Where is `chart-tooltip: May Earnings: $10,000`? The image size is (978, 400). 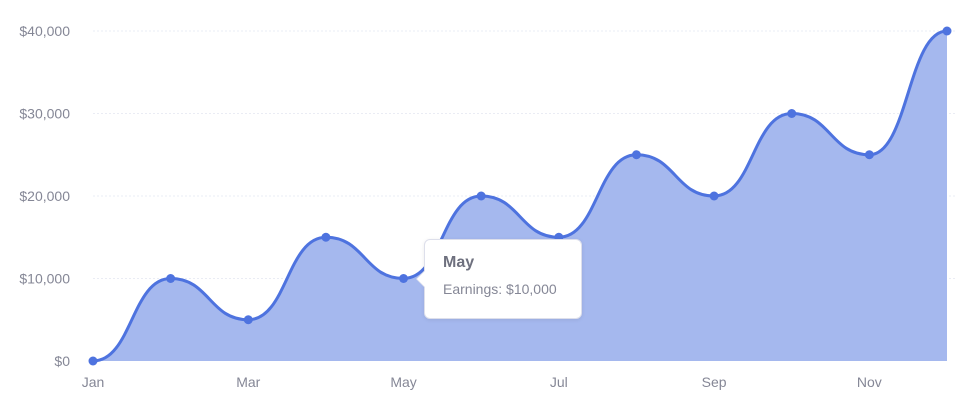
chart-tooltip: May Earnings: $10,000 is located at coordinates (499, 279).